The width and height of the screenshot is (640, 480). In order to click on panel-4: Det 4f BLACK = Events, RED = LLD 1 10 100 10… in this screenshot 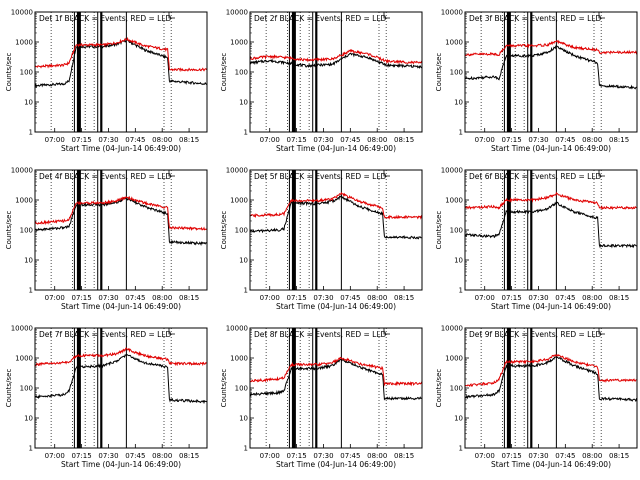, I will do `click(106, 239)`.